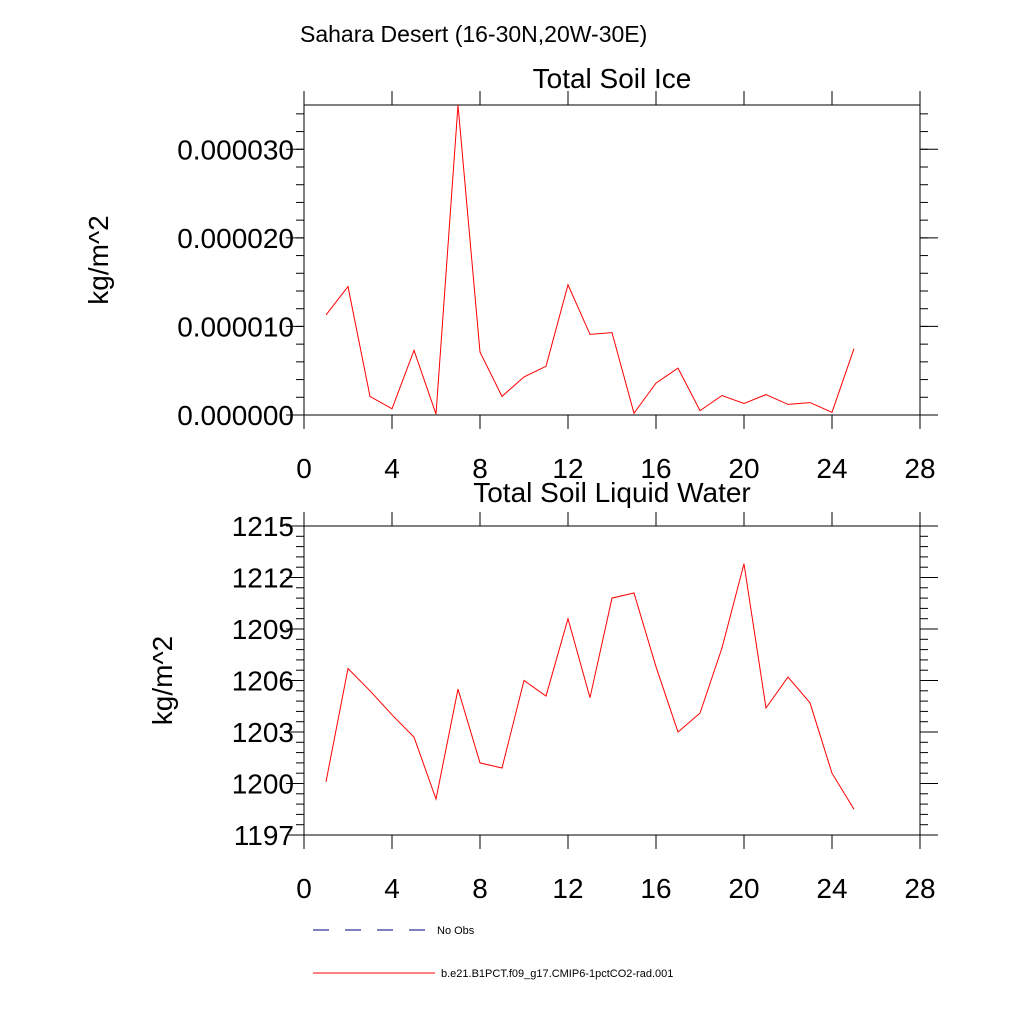 This screenshot has width=1024, height=1024. I want to click on y-tick-label: 1212, so click(263, 578).